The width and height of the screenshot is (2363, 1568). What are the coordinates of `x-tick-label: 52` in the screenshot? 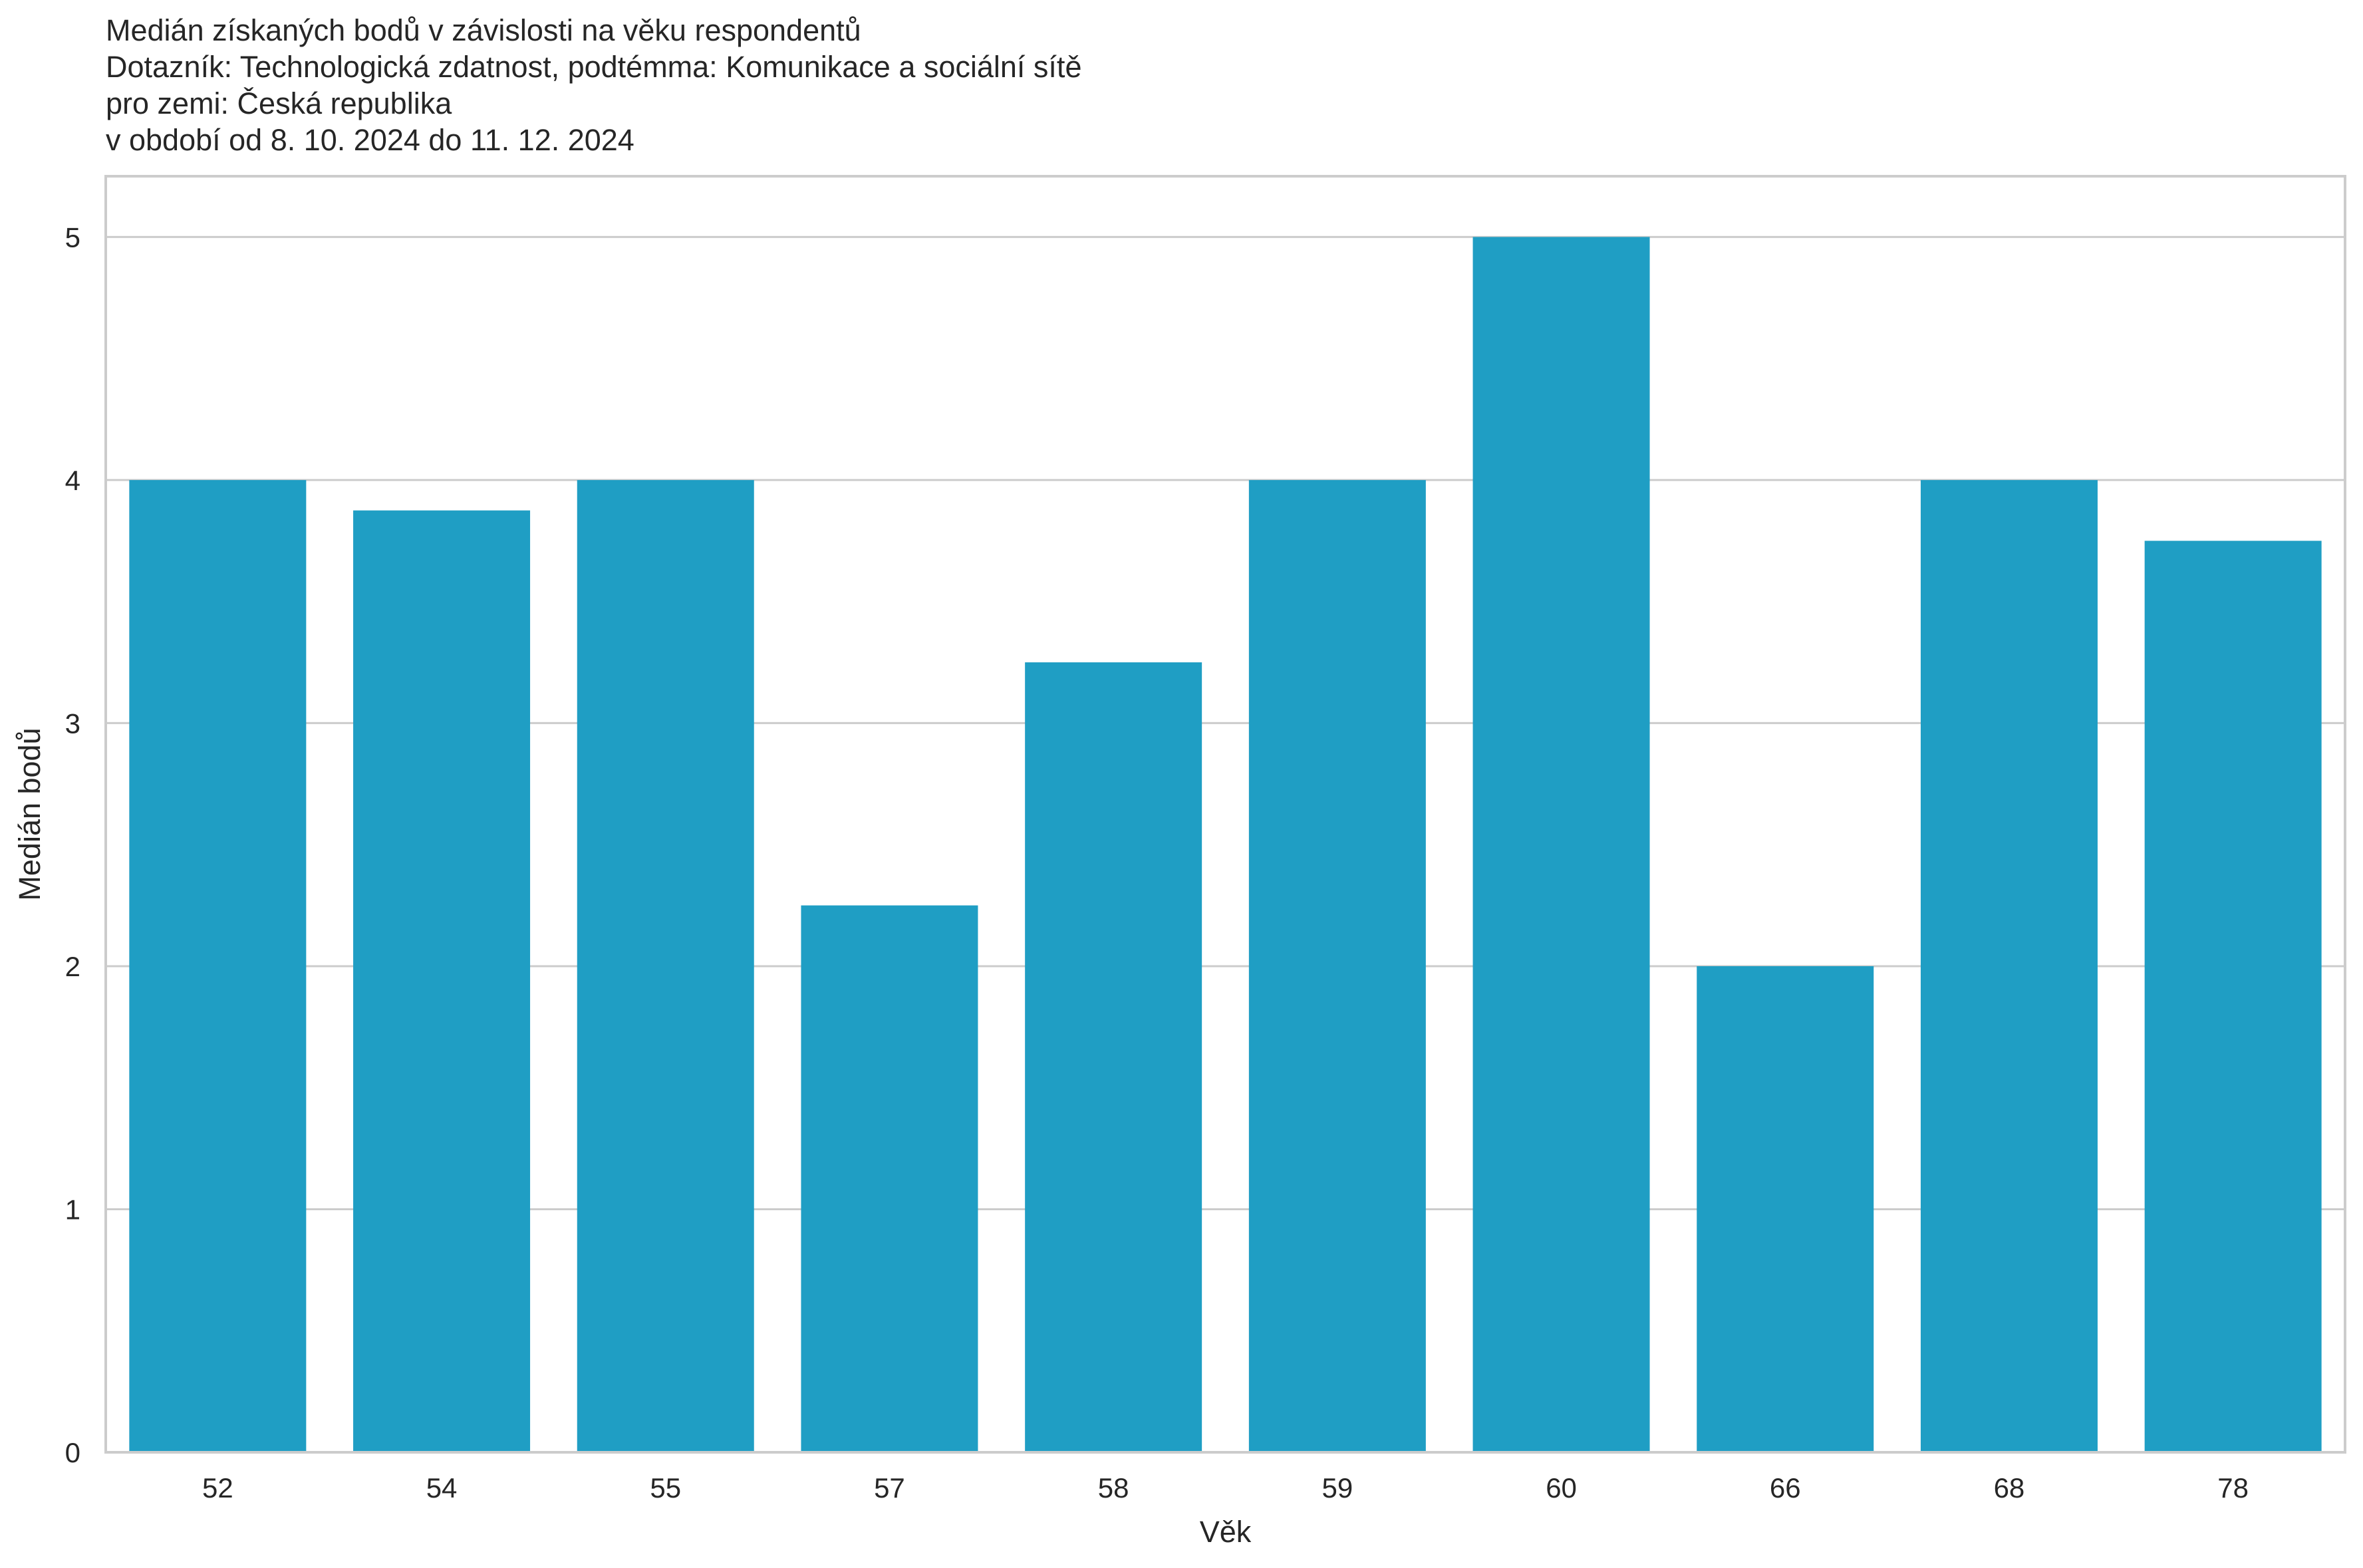 It's located at (218, 1487).